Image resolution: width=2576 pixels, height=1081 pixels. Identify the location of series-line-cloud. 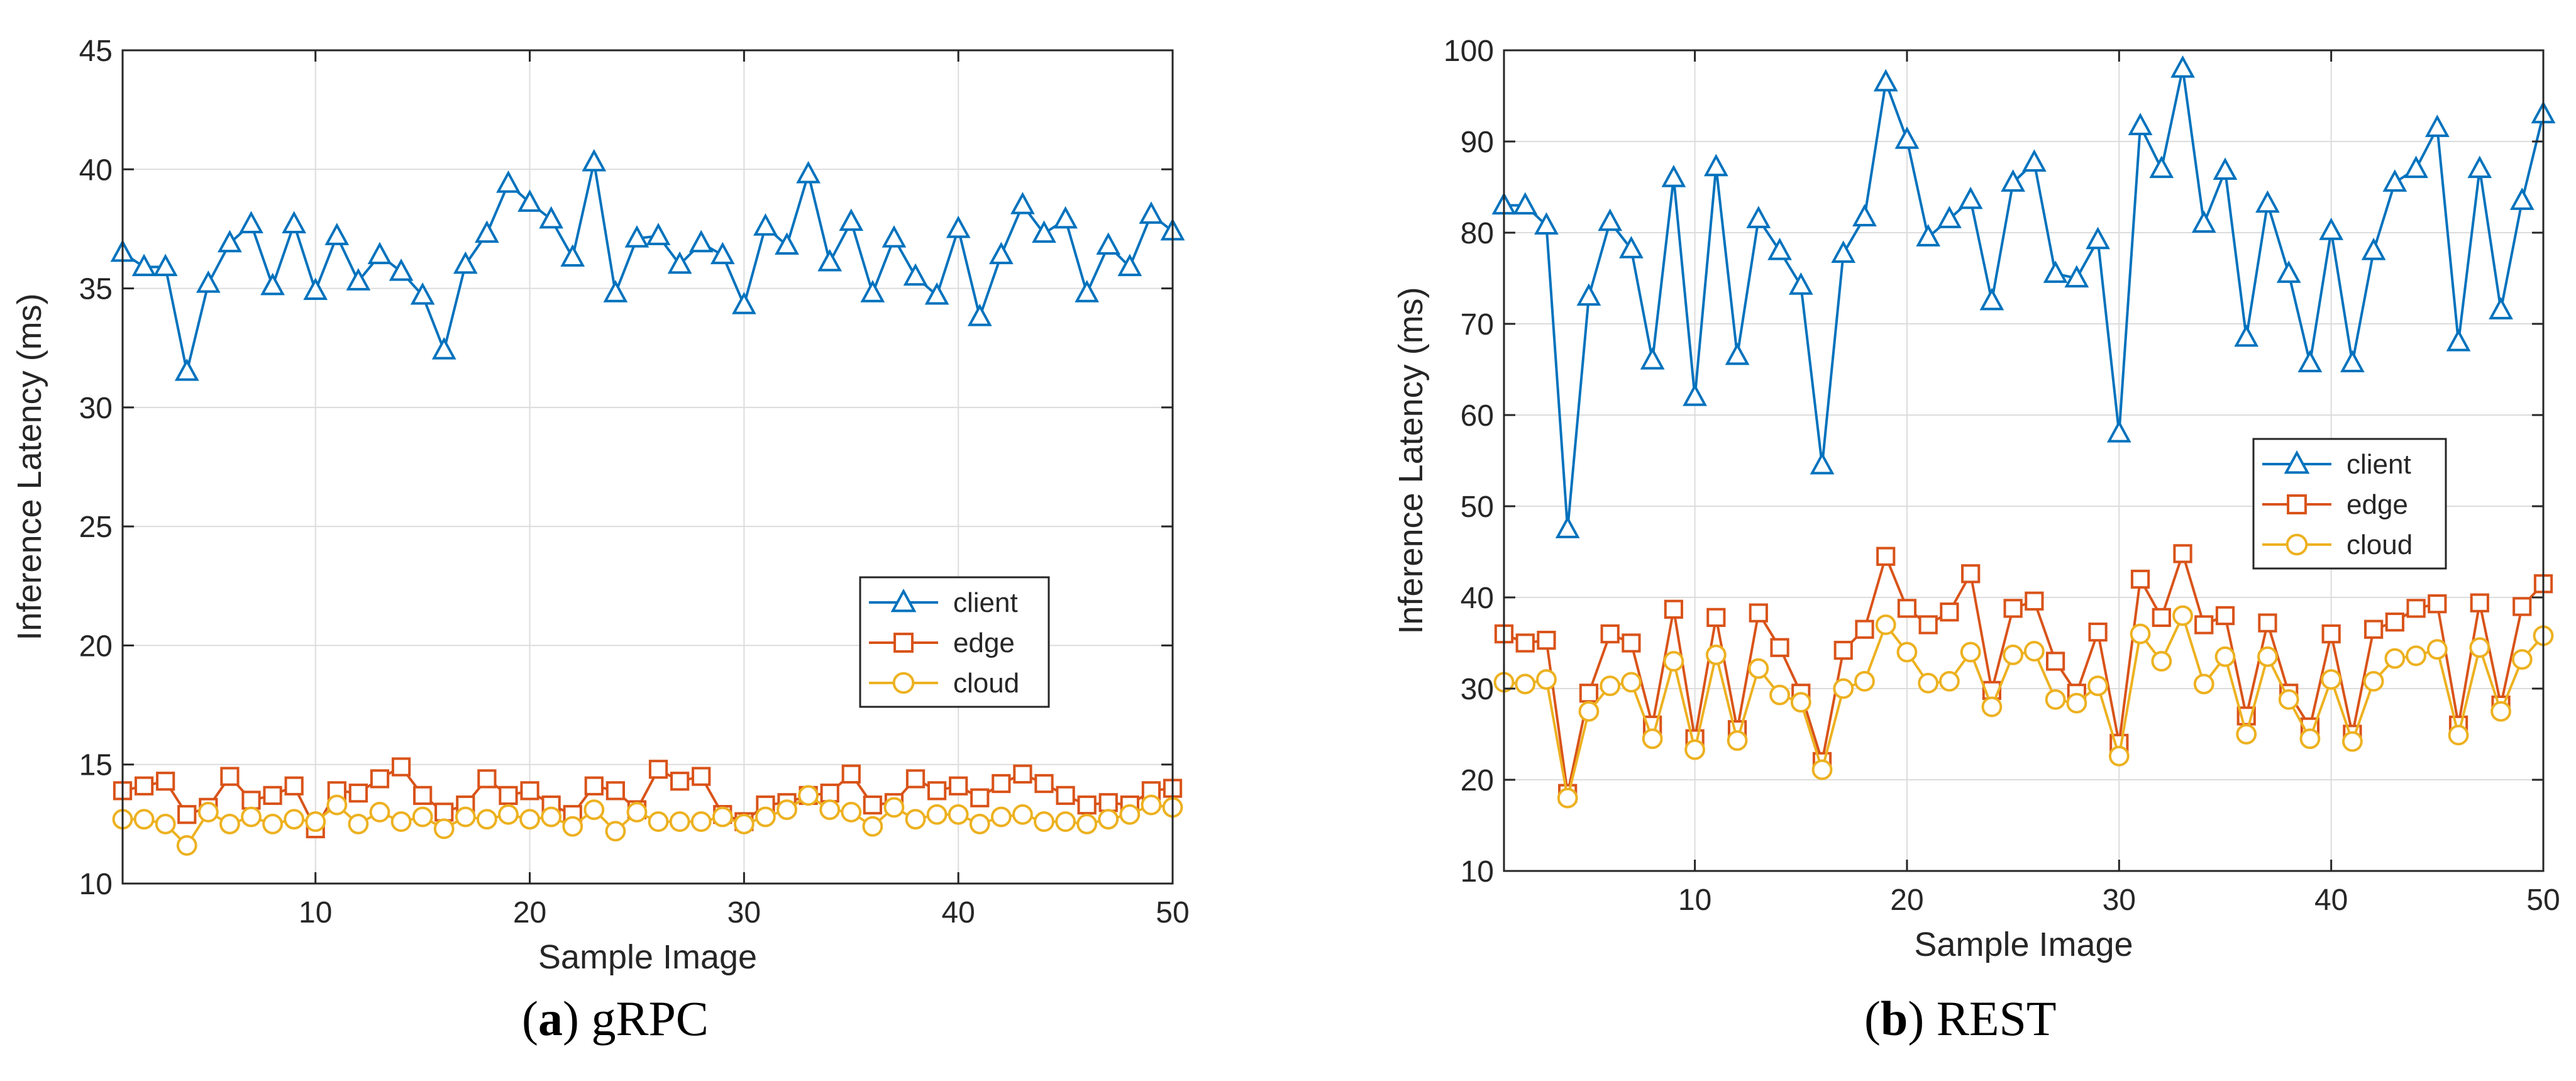
(2024, 706).